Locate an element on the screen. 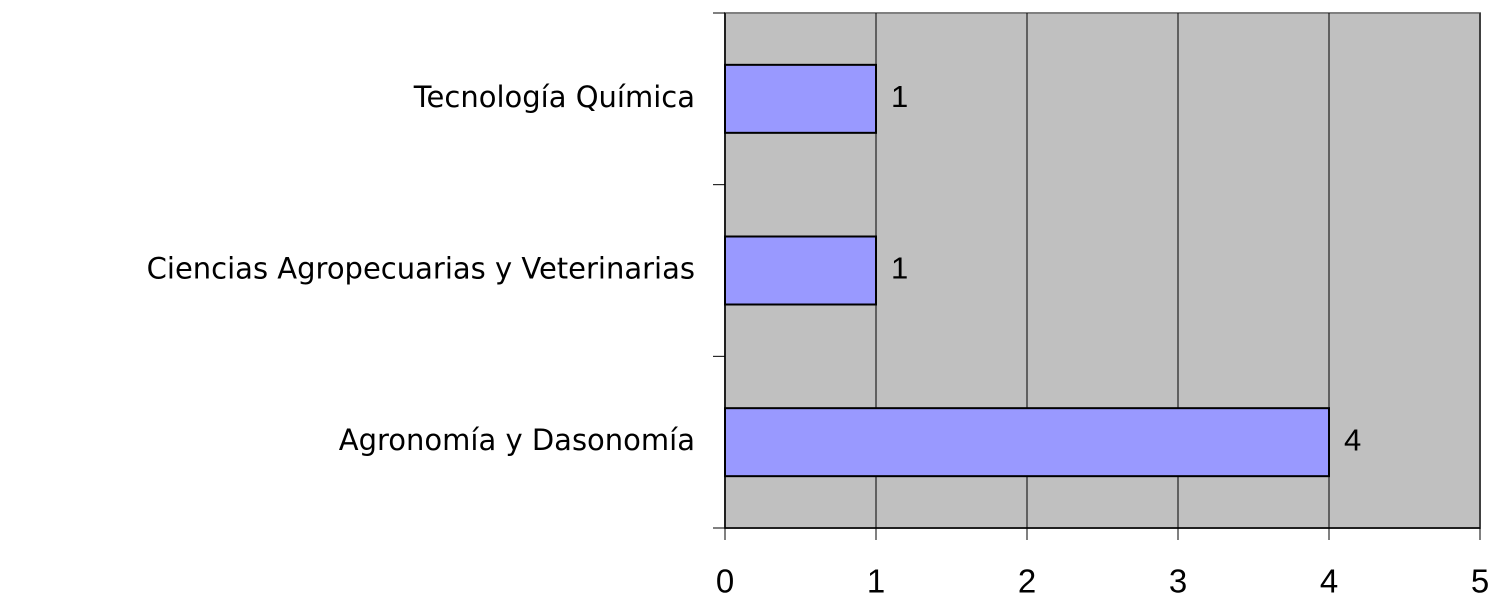  x-tick-label: 3 is located at coordinates (1178, 581).